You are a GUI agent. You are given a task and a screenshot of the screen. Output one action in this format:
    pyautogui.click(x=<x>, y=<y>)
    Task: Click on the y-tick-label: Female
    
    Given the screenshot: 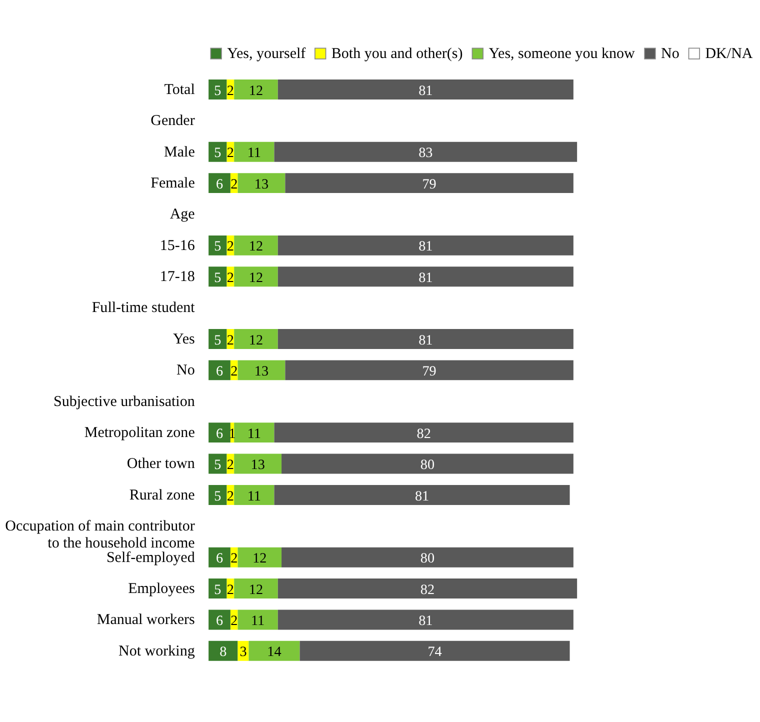 What is the action you would take?
    pyautogui.click(x=173, y=183)
    